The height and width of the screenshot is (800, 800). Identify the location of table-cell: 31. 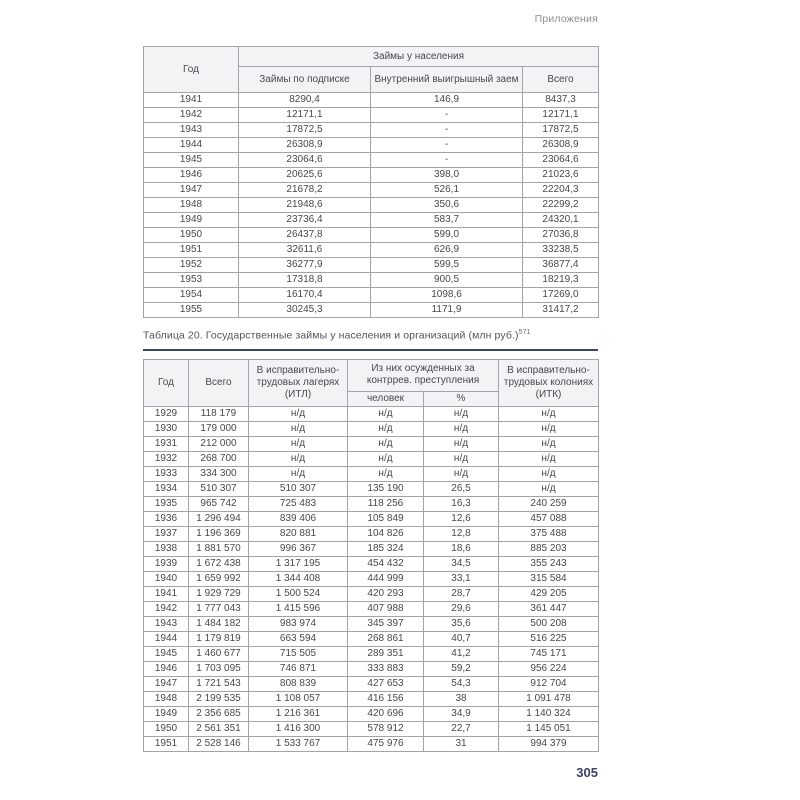
(461, 743).